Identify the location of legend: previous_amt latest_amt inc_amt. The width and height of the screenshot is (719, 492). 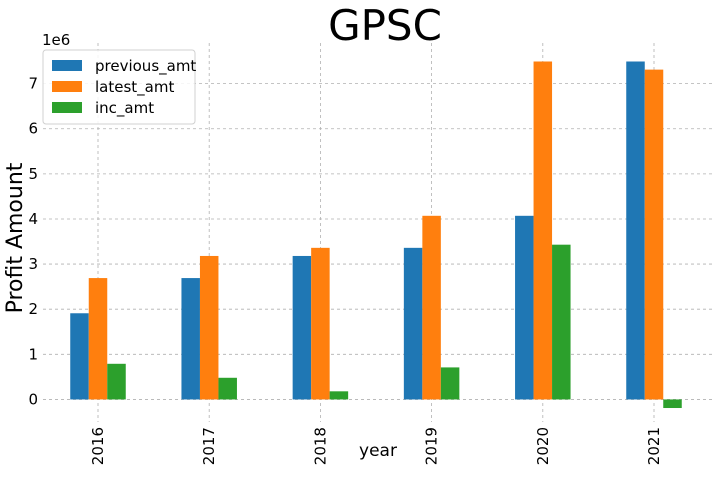
(119, 87).